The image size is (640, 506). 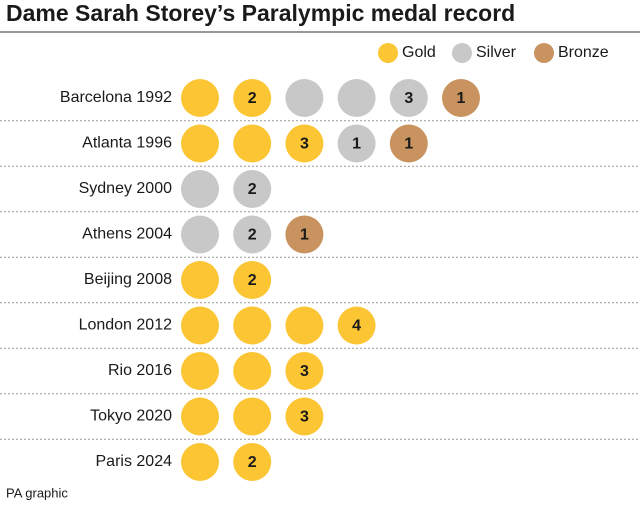 I want to click on row-label: London 2012, so click(x=126, y=325).